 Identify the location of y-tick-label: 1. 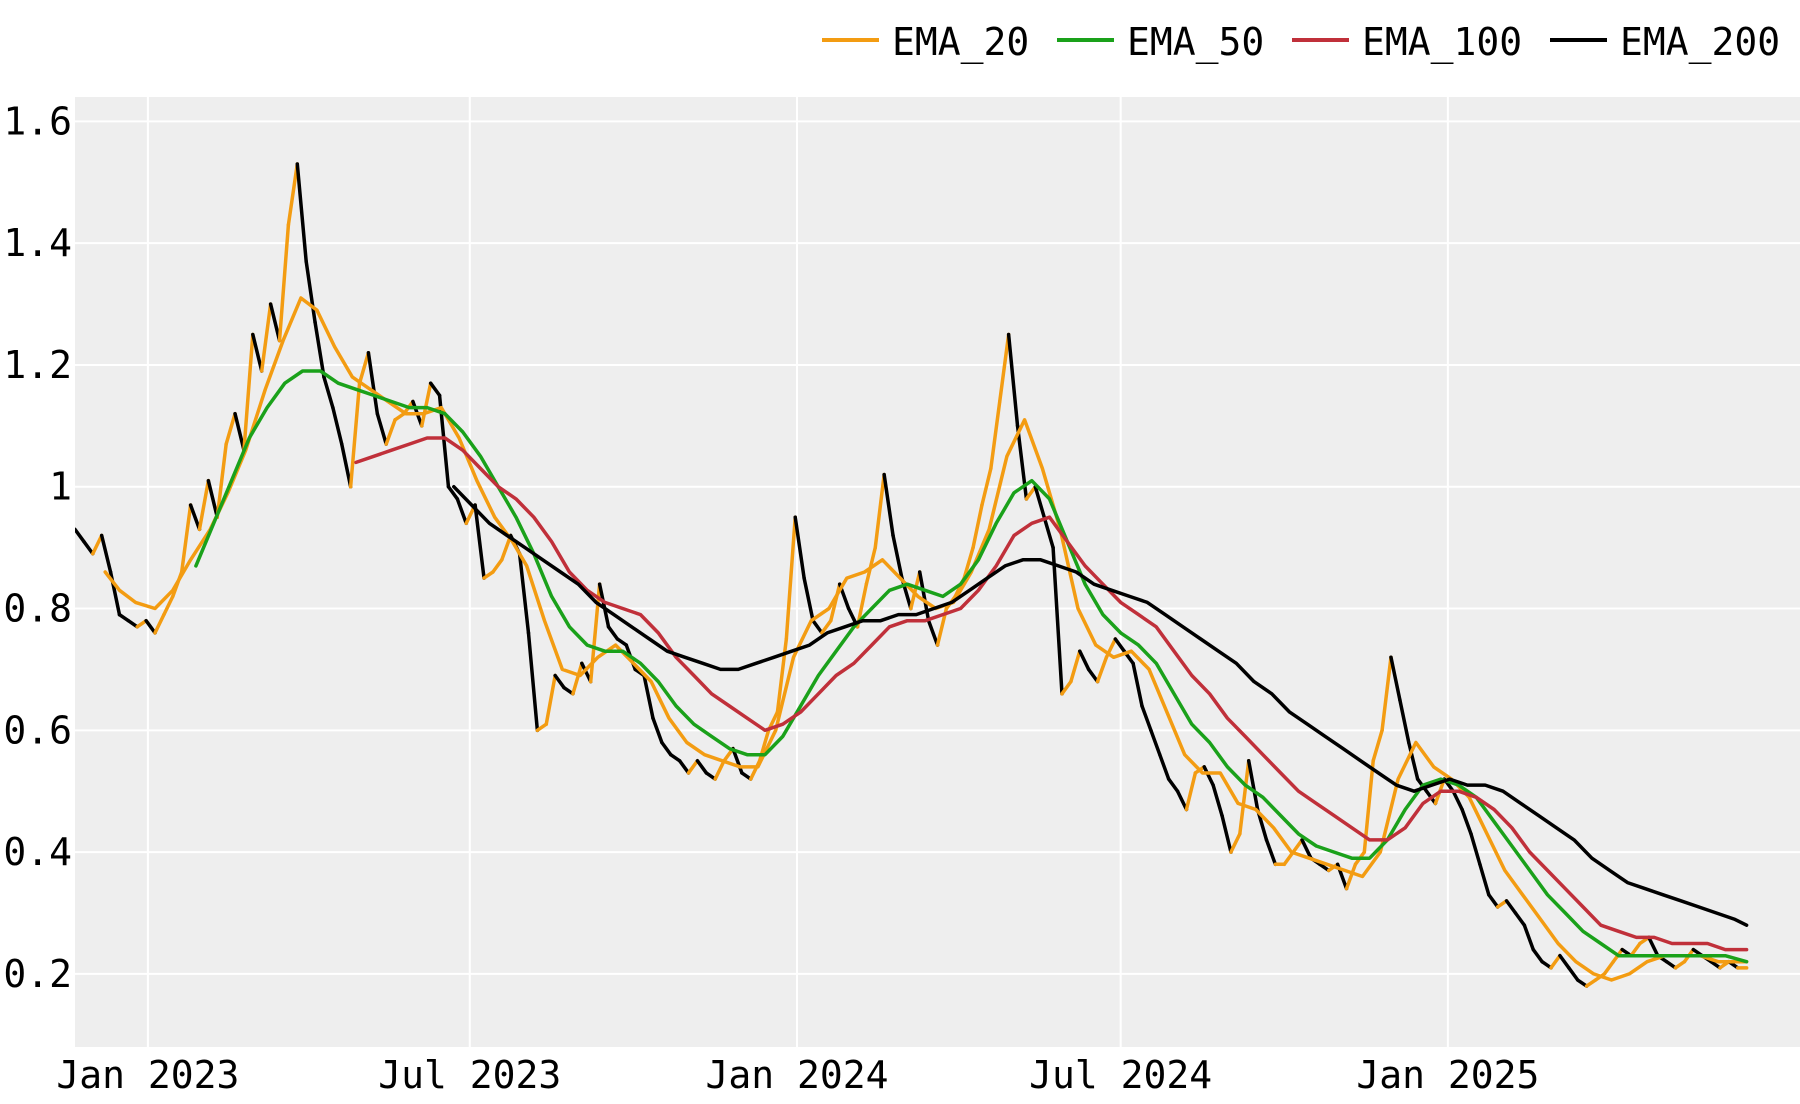
(60, 487).